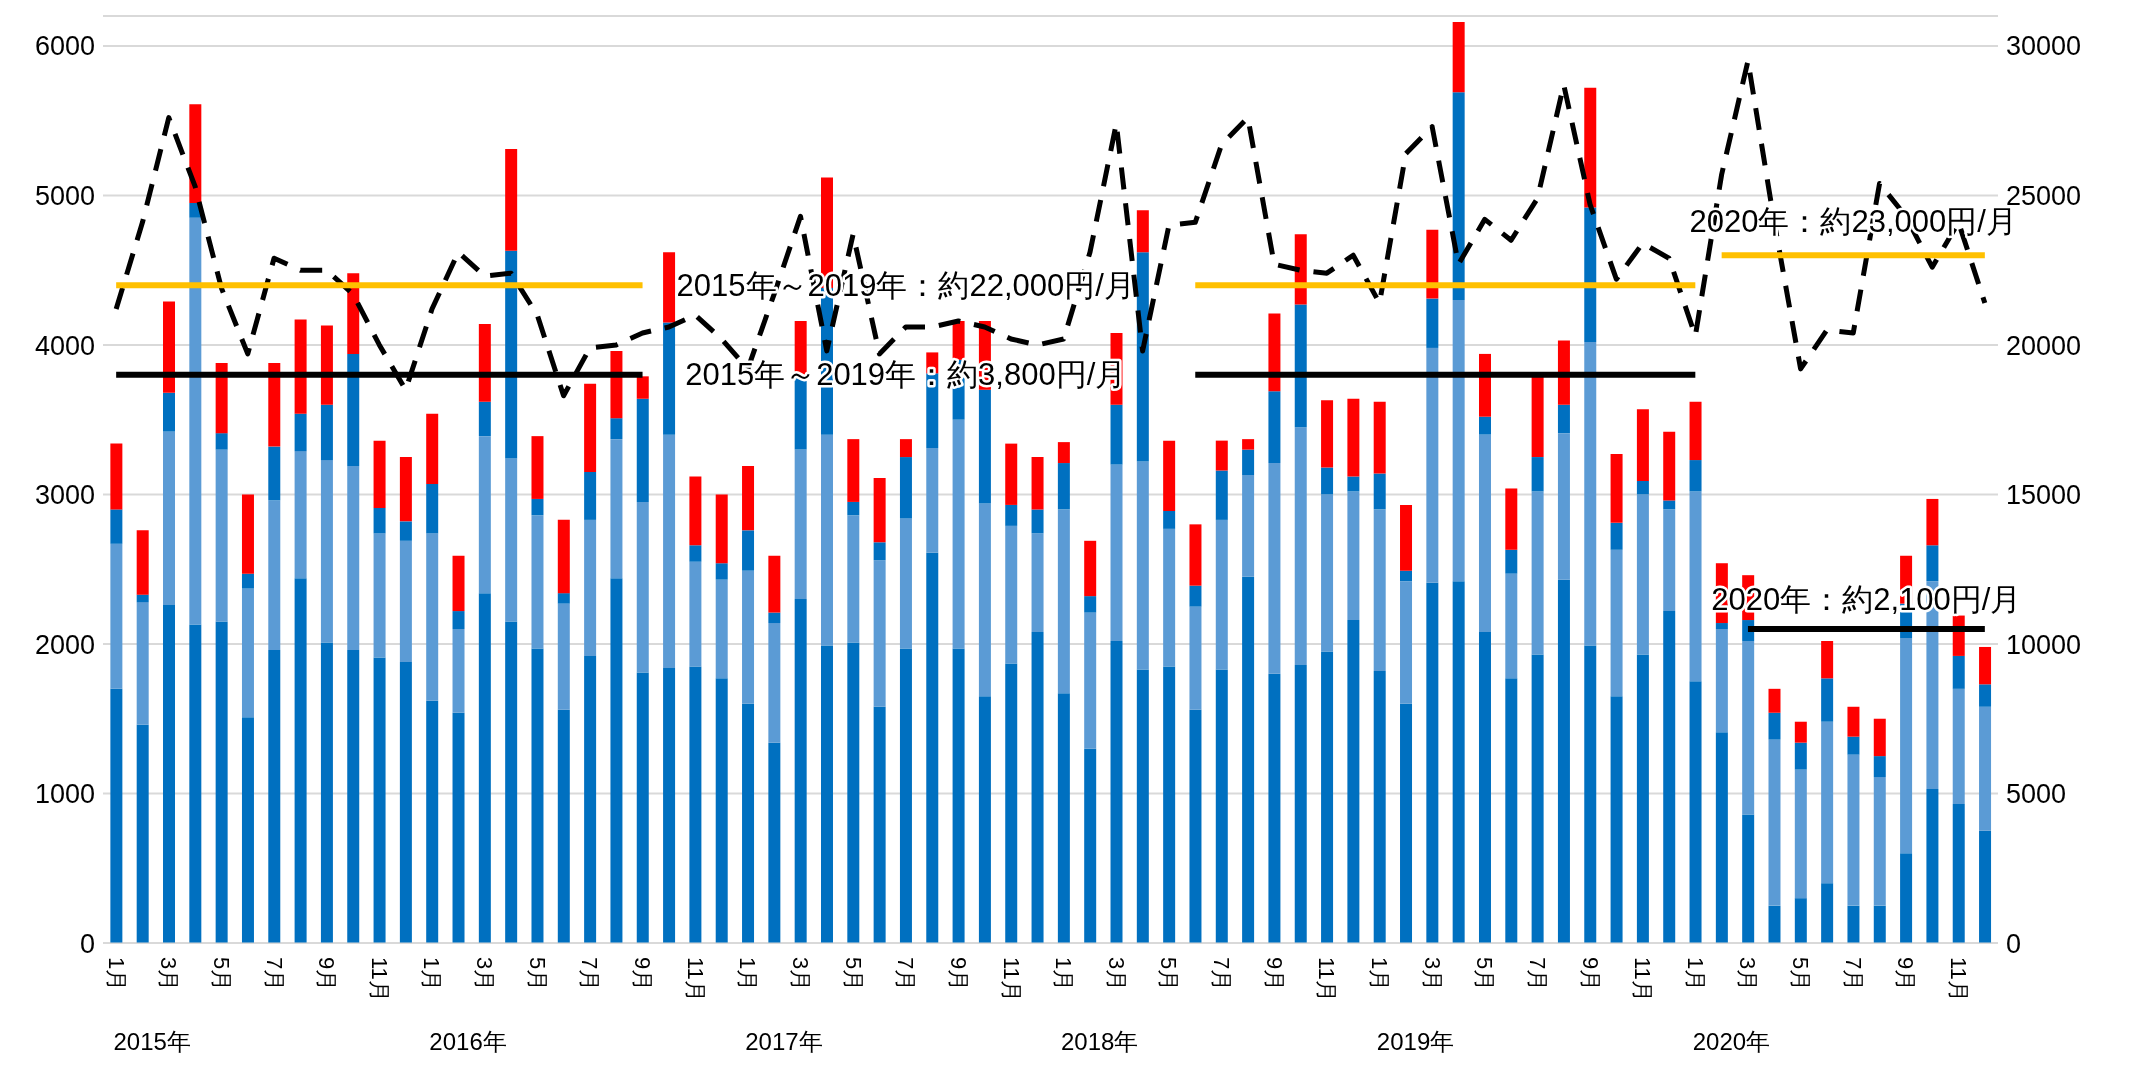 This screenshot has height=1081, width=2138. Describe the element at coordinates (784, 1042) in the screenshot. I see `text: 2017年` at that location.